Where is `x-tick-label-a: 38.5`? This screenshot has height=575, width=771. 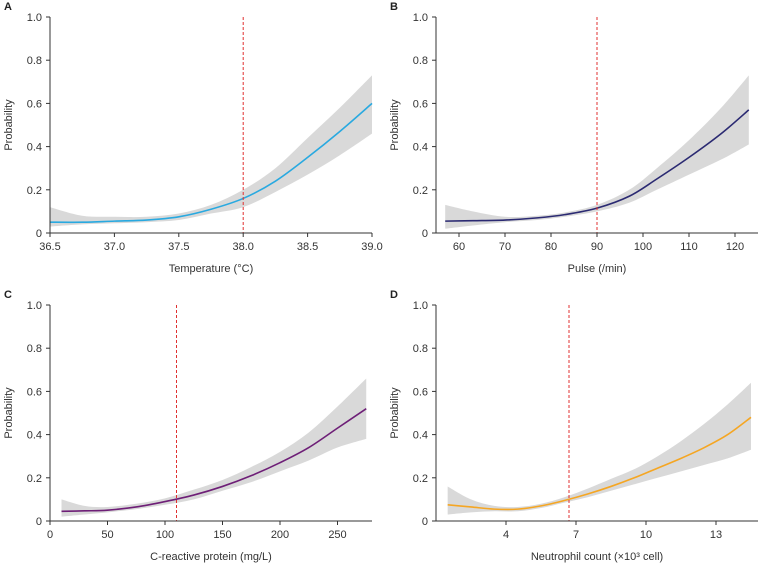 x-tick-label-a: 38.5 is located at coordinates (307, 247).